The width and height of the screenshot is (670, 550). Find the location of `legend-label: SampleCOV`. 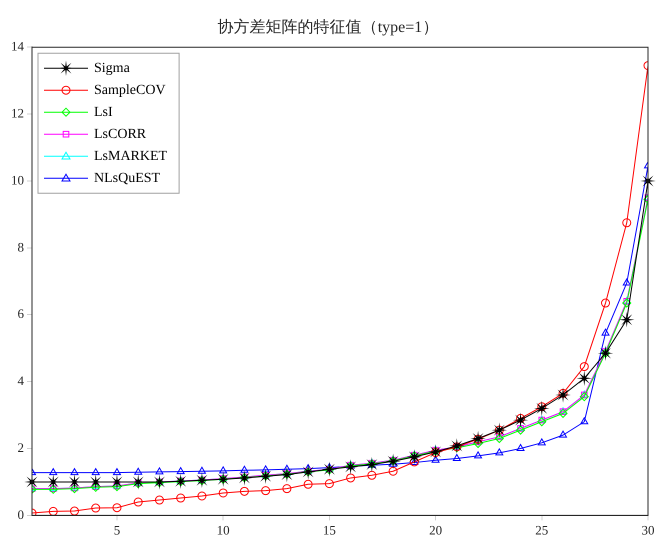

legend-label: SampleCOV is located at coordinates (130, 90).